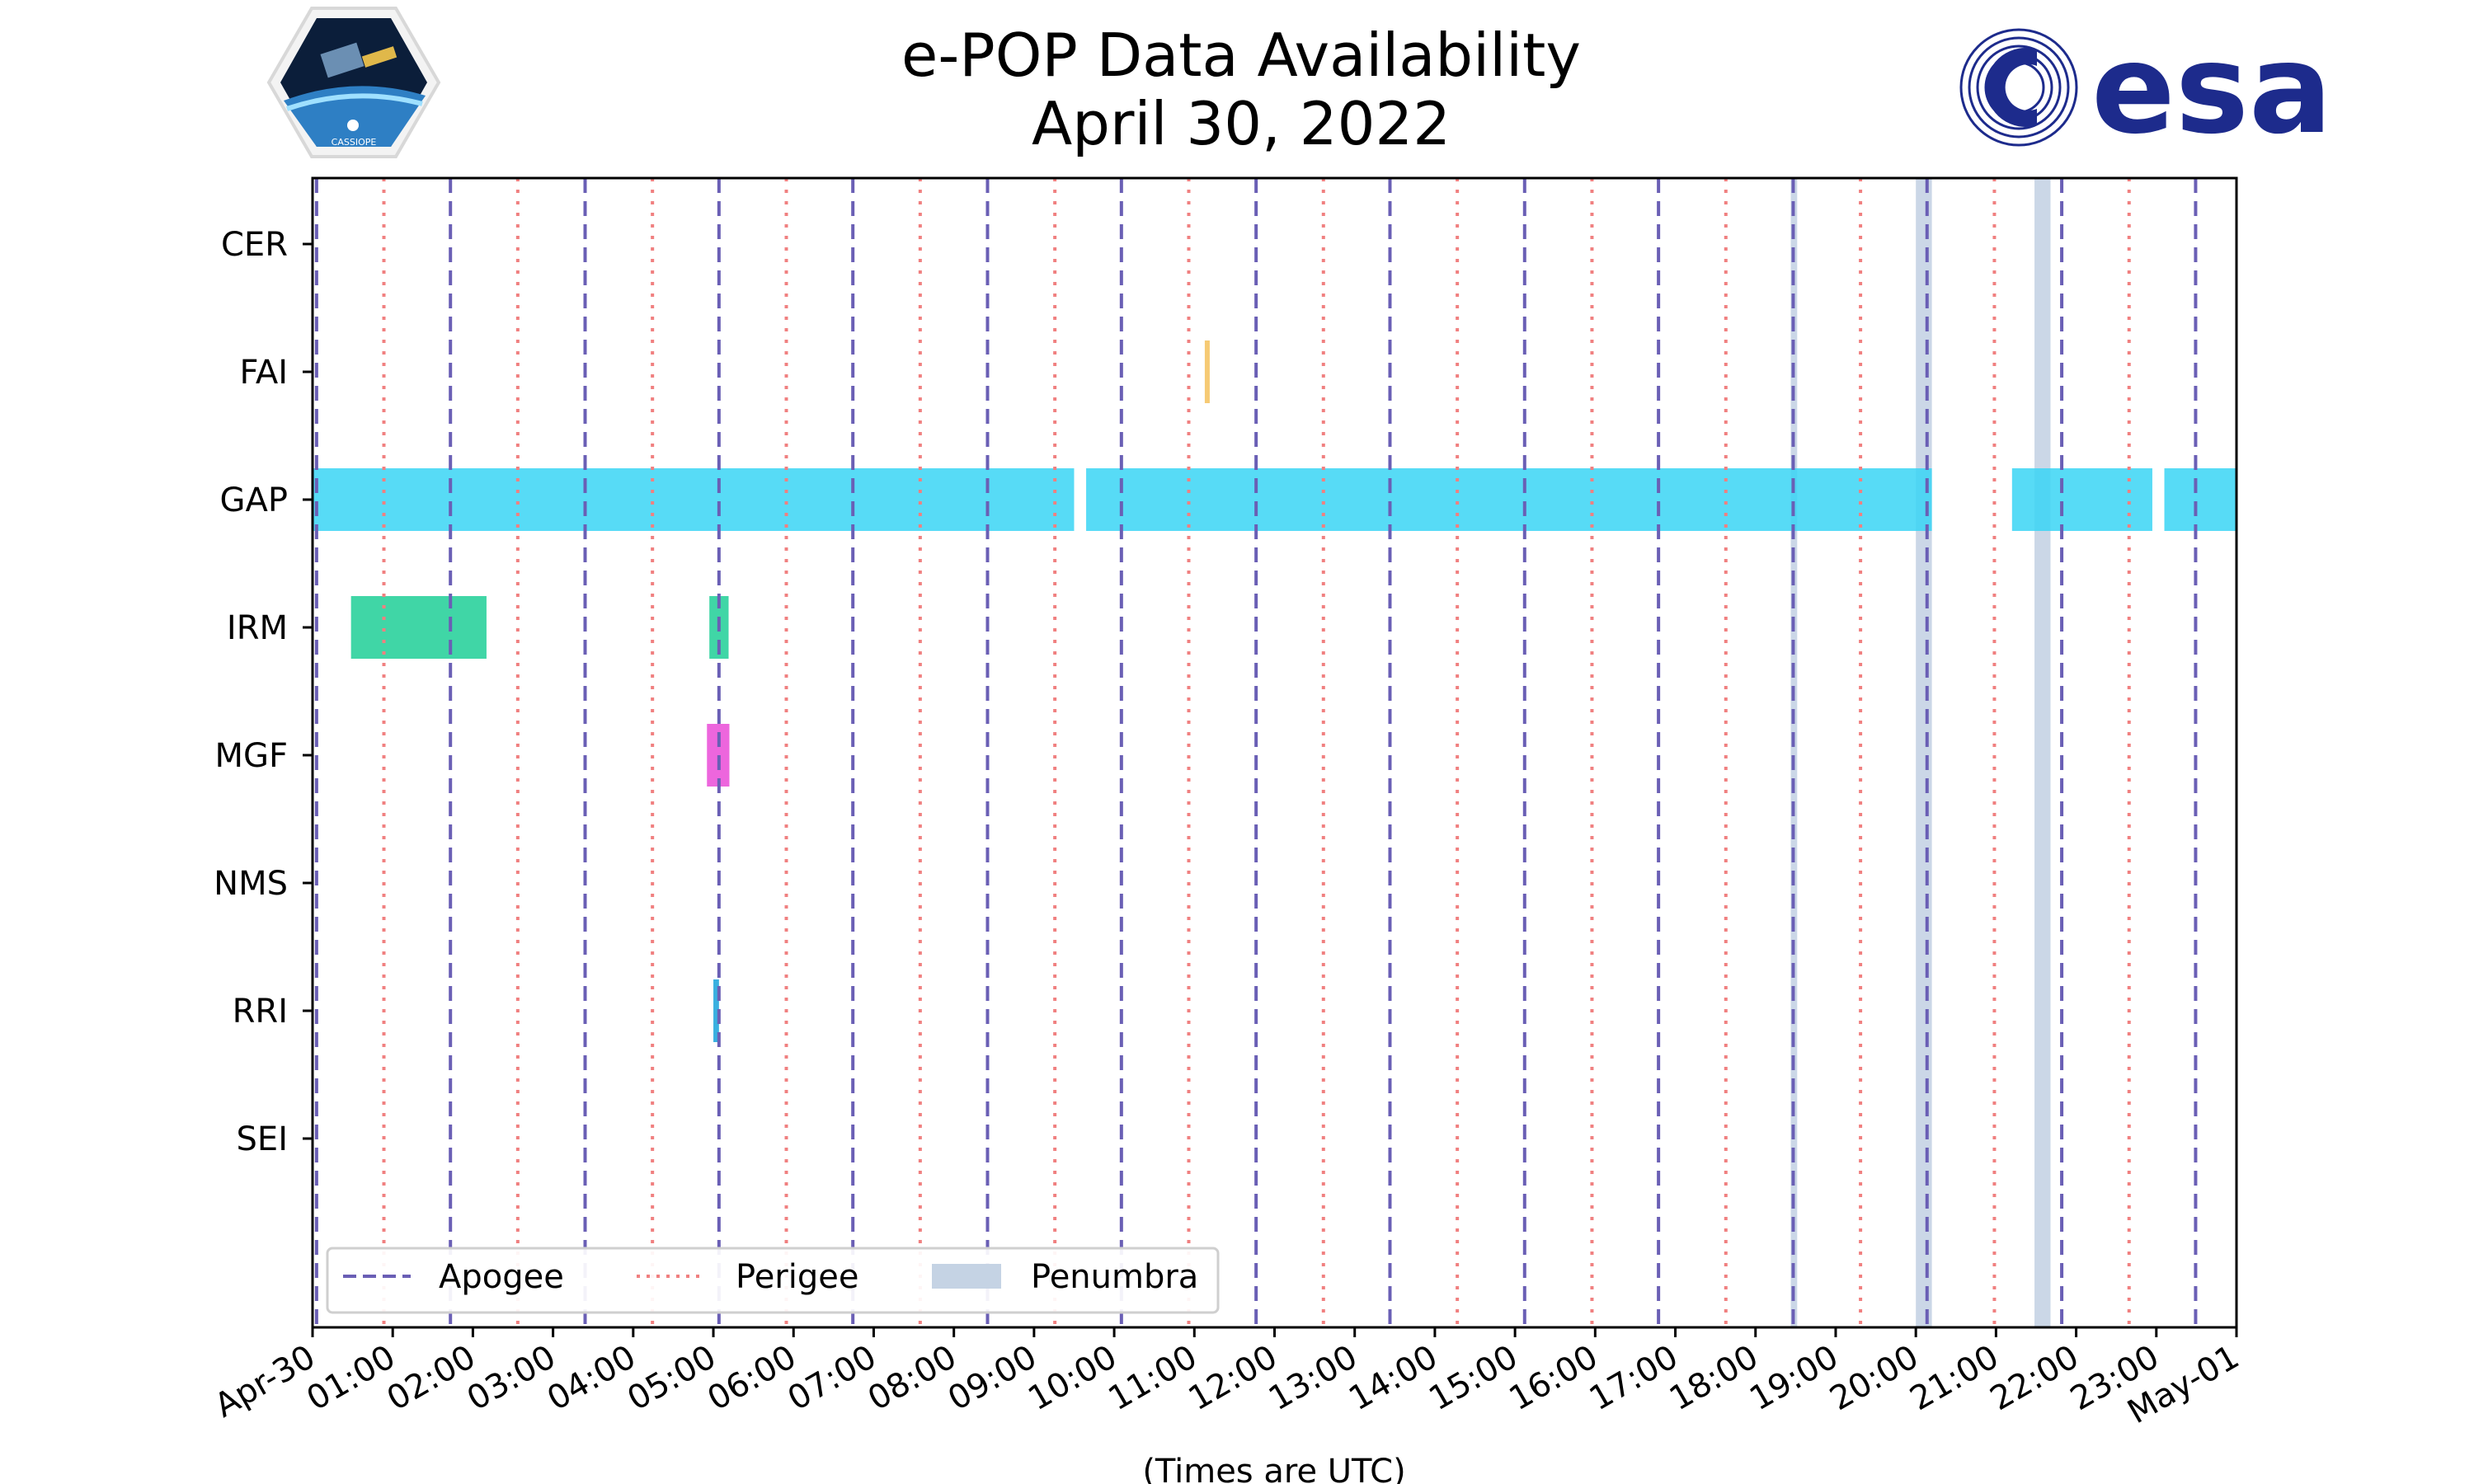 The width and height of the screenshot is (2474, 1484). Describe the element at coordinates (1152, 1378) in the screenshot. I see `x-tick-label-11: 11:00` at that location.